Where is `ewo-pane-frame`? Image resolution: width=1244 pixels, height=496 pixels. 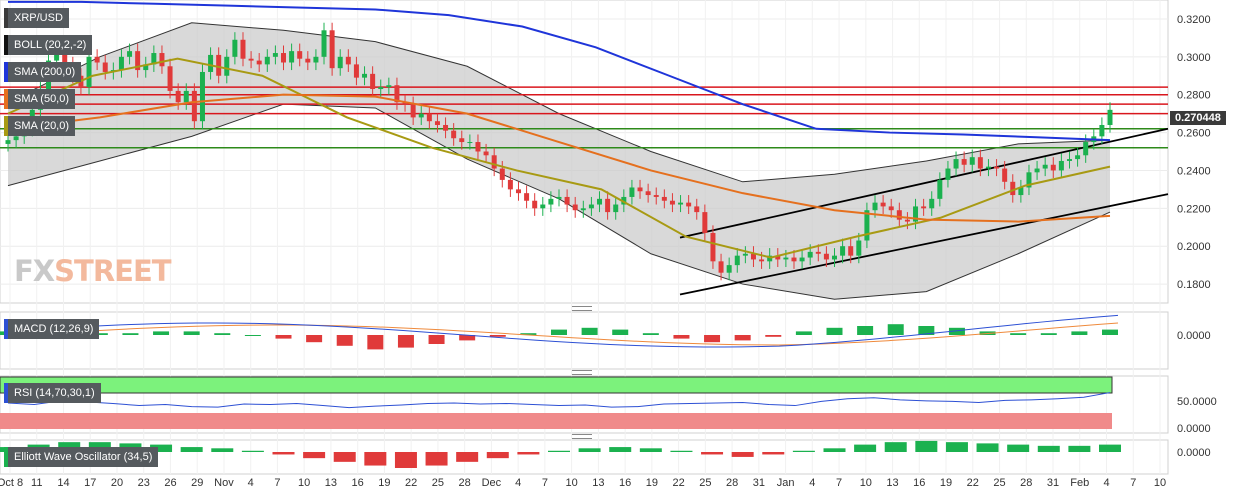 ewo-pane-frame is located at coordinates (584, 457).